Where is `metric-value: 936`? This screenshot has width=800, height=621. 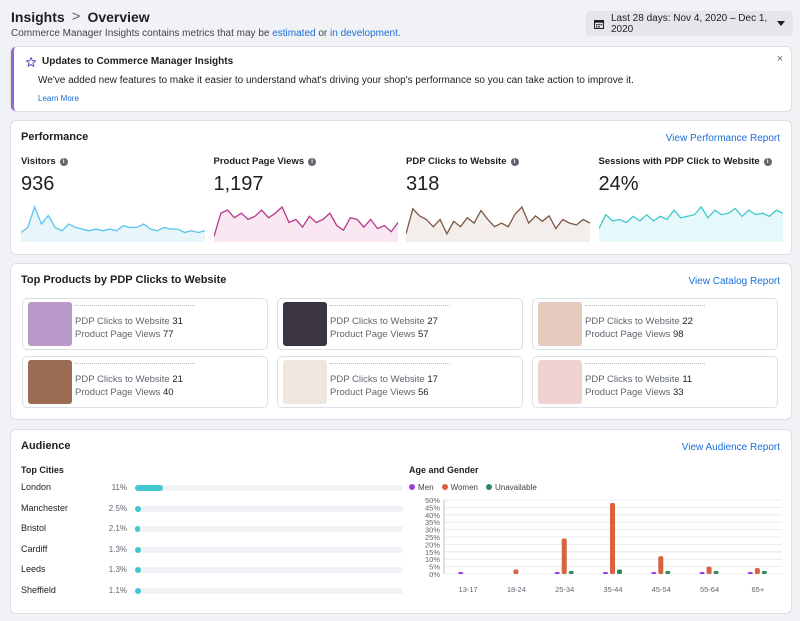 metric-value: 936 is located at coordinates (38, 184).